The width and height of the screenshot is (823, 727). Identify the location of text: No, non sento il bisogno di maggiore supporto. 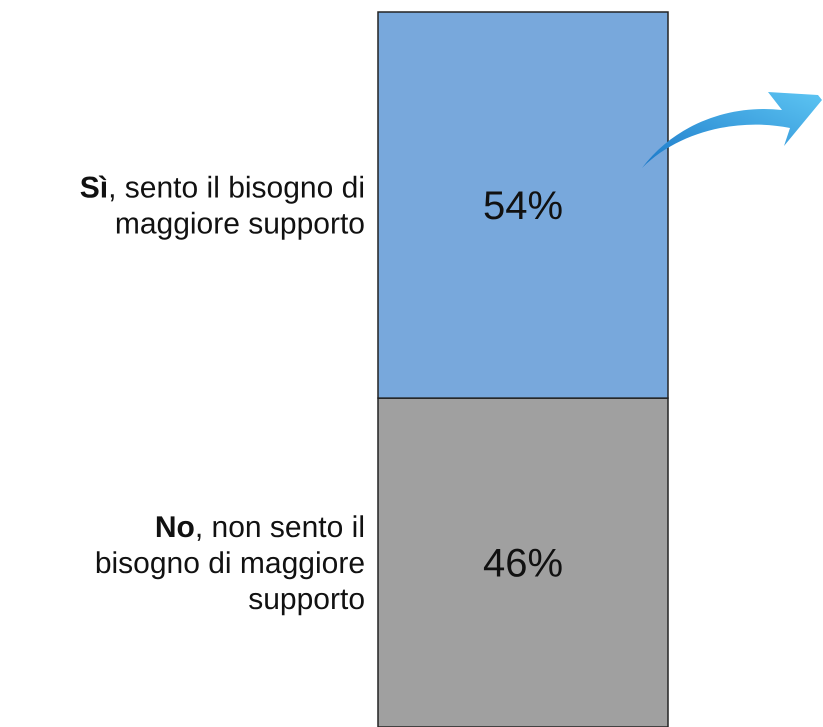
(229, 563).